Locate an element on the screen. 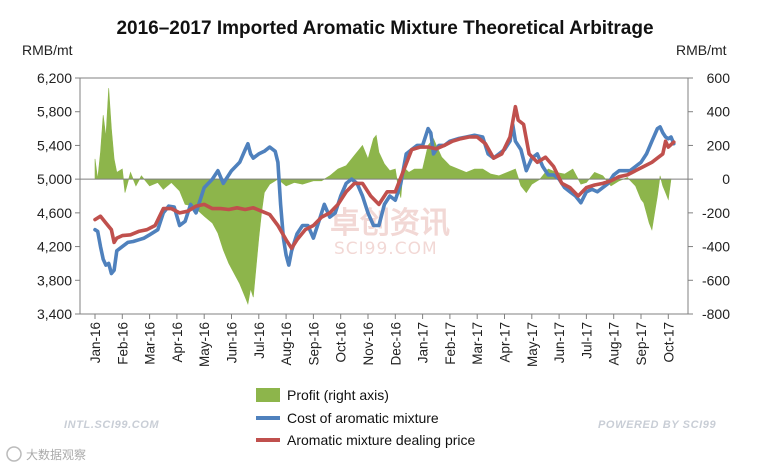 Image resolution: width=770 pixels, height=467 pixels. corner-logo-icon is located at coordinates (14, 454).